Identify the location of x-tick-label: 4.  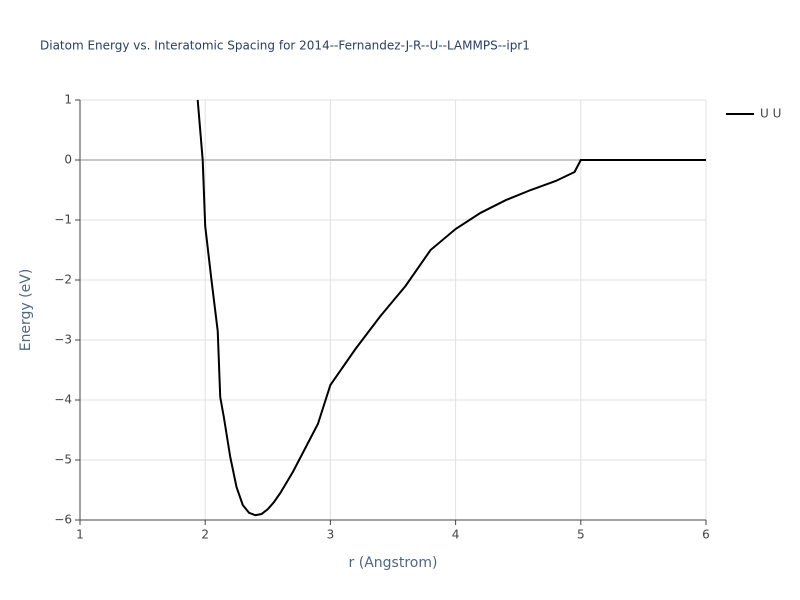
(456, 535).